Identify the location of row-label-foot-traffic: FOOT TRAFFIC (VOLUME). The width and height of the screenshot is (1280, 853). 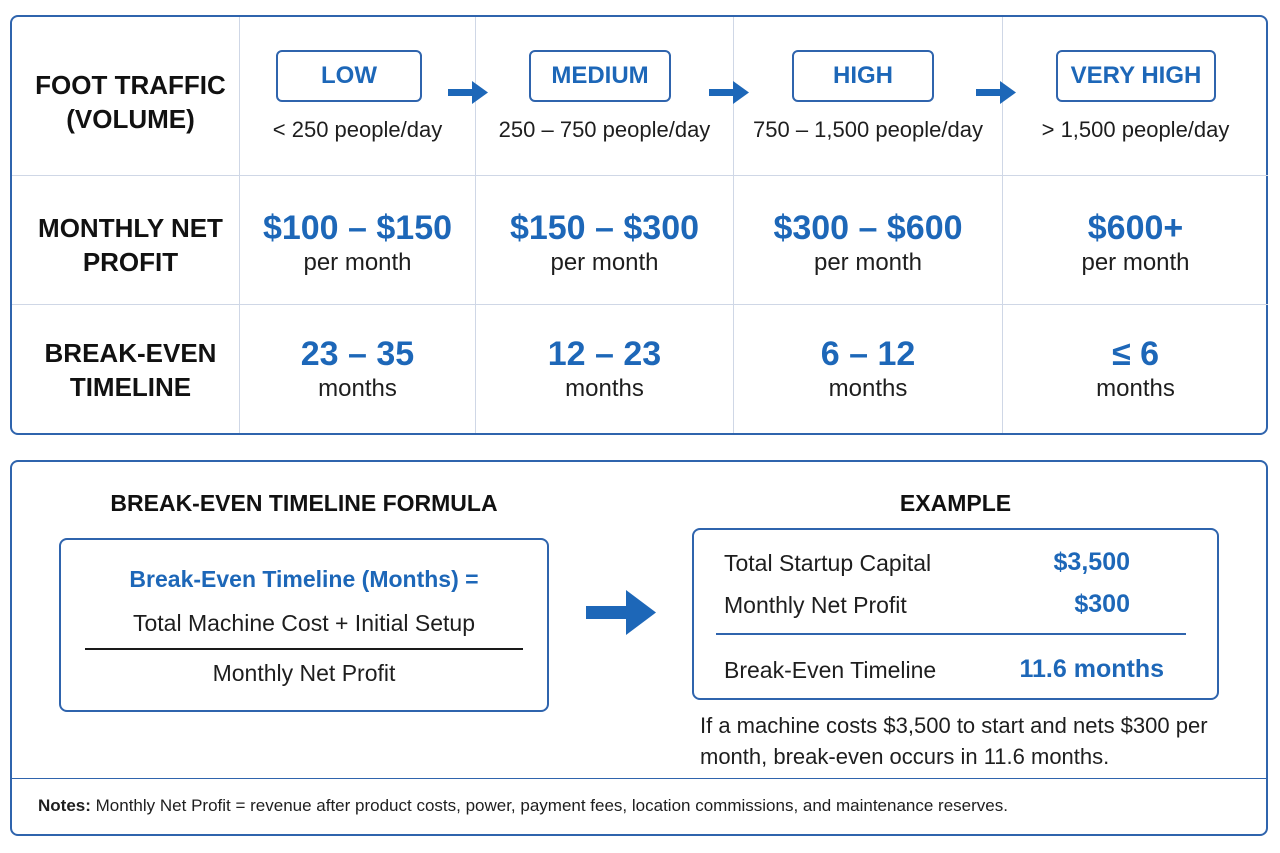
(130, 102).